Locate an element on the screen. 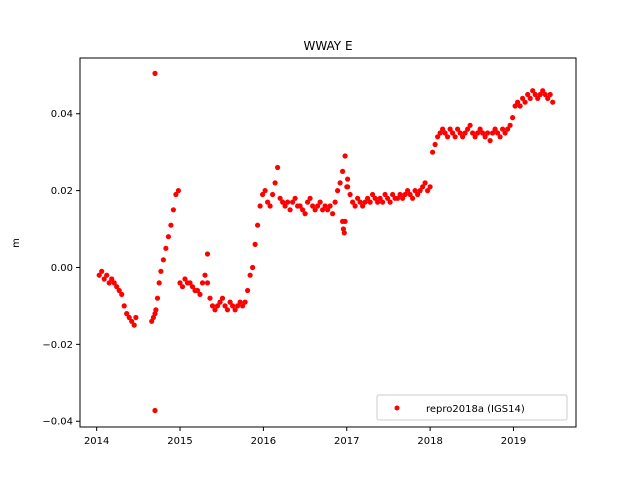 The width and height of the screenshot is (640, 480). y-tick-label: 0.00 is located at coordinates (62, 268).